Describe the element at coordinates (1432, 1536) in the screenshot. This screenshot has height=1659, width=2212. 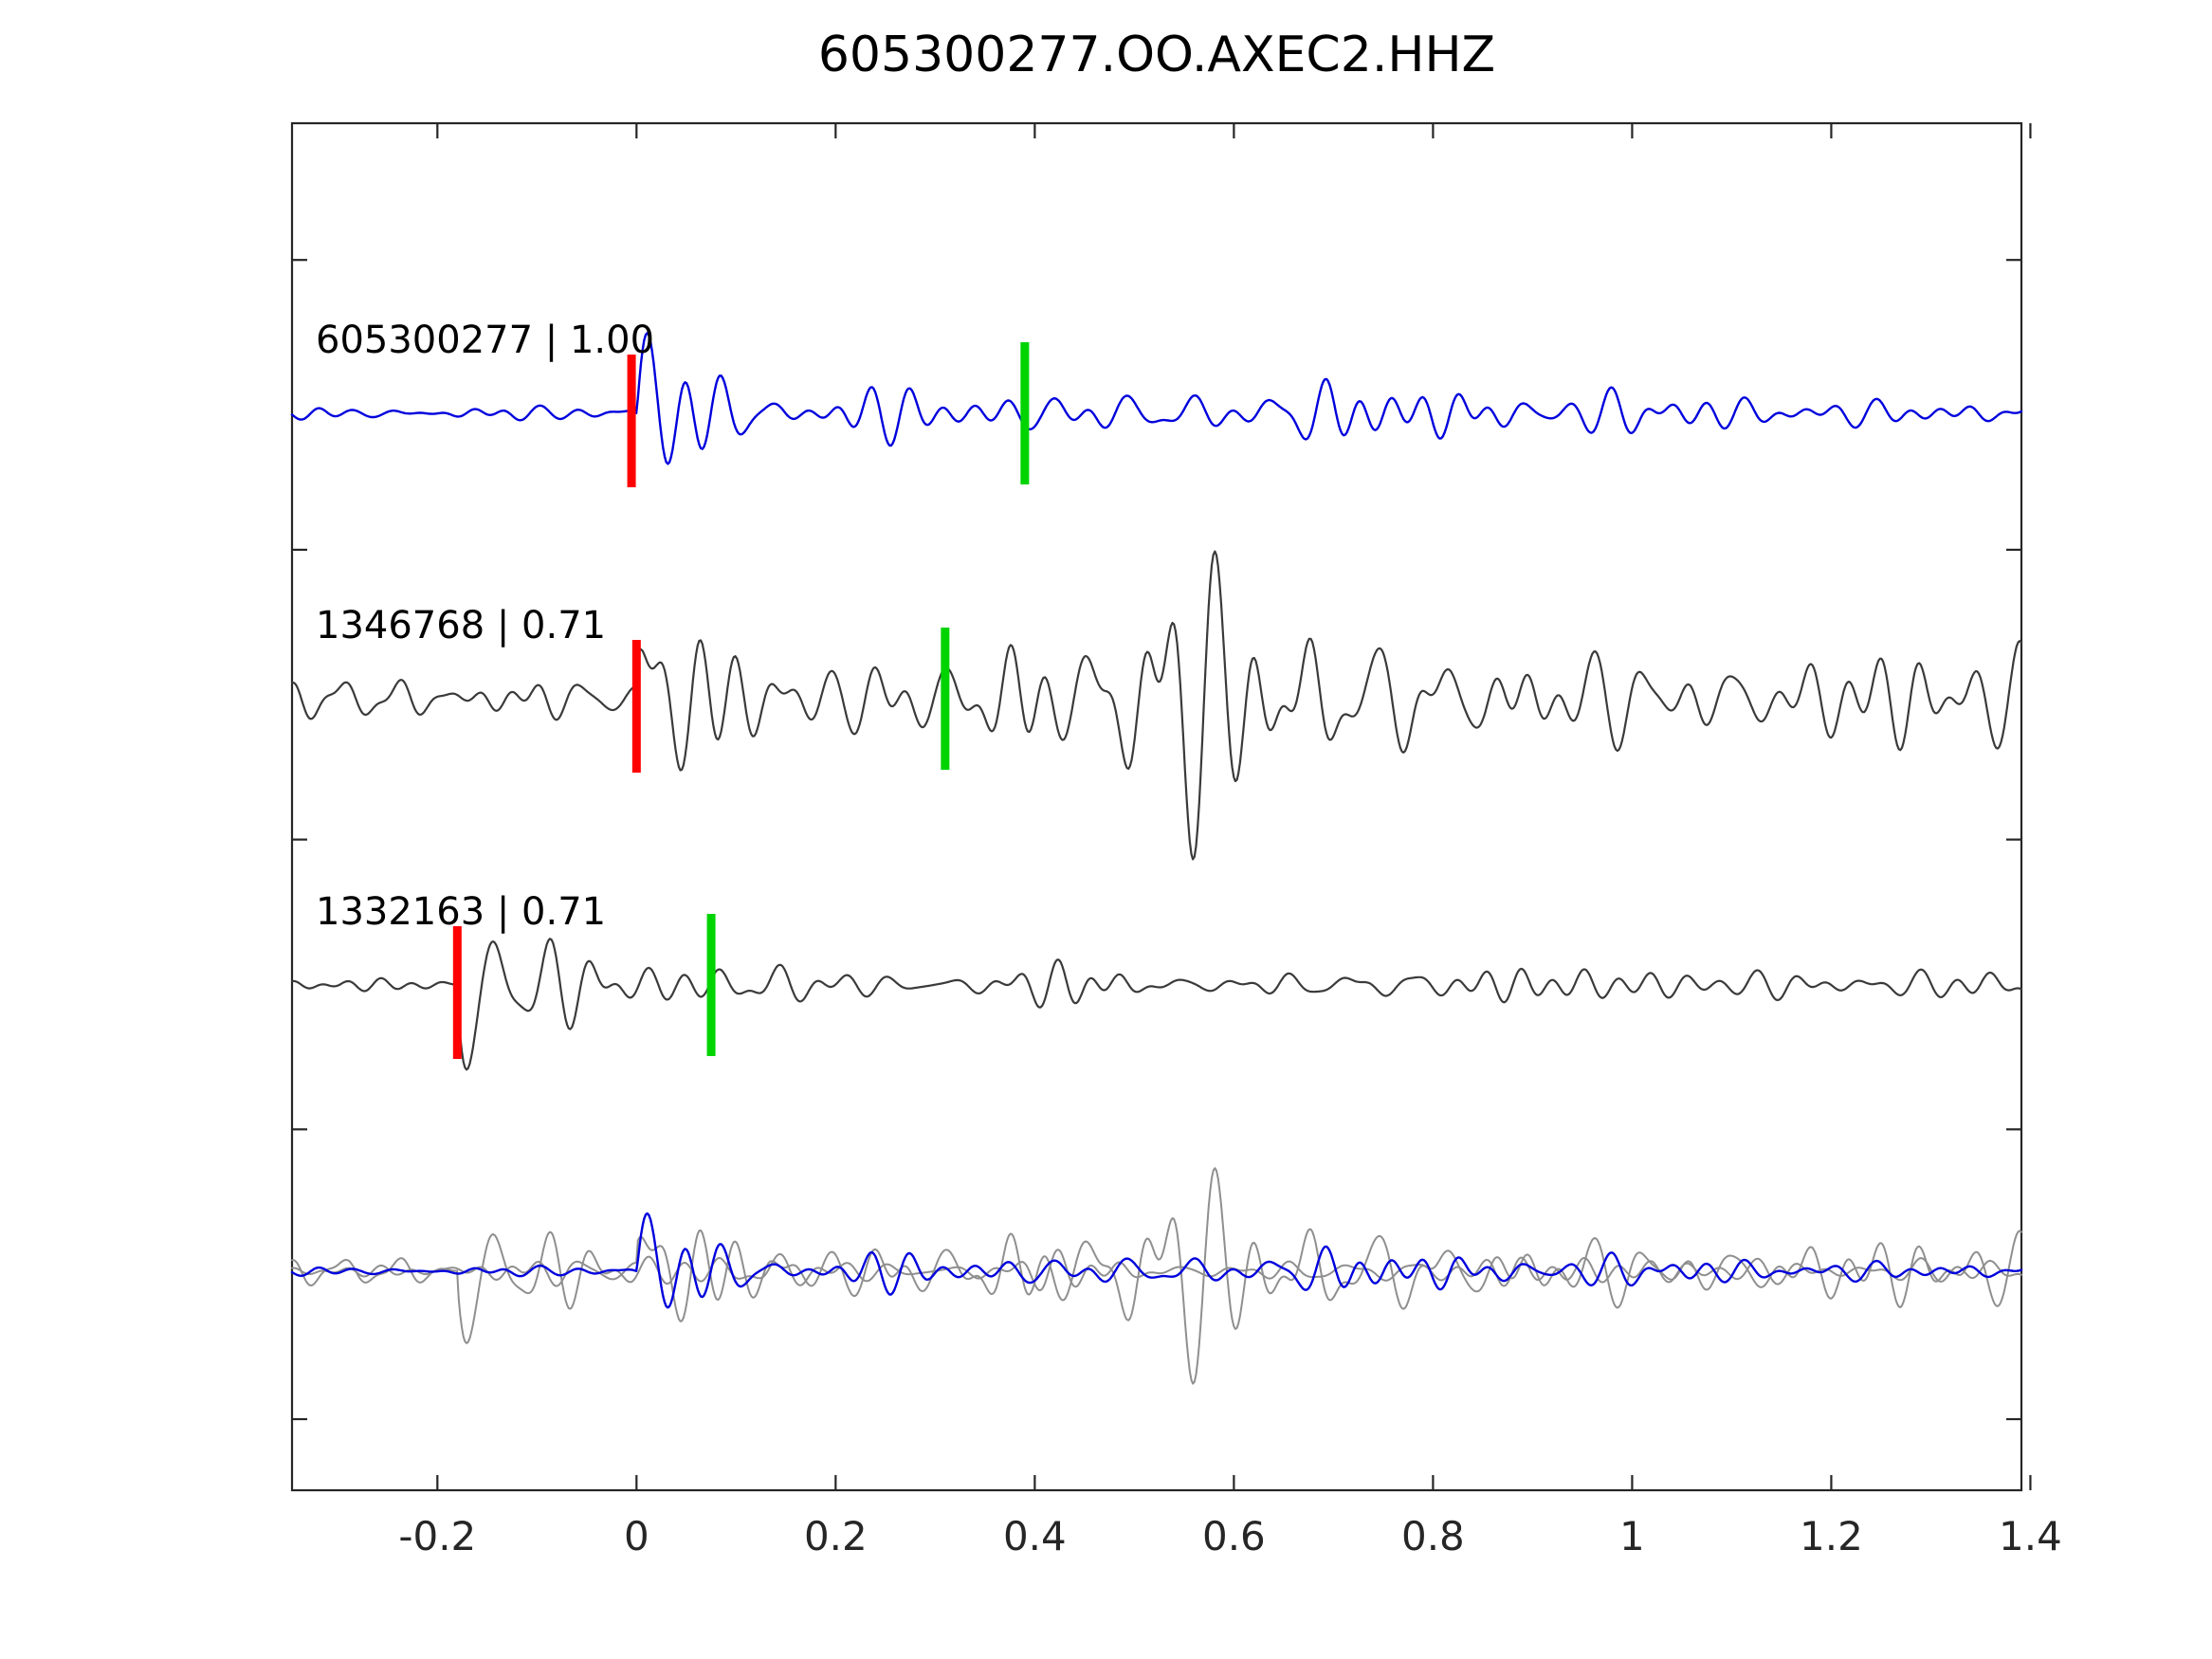
I see `x-tick-label: 0.8` at that location.